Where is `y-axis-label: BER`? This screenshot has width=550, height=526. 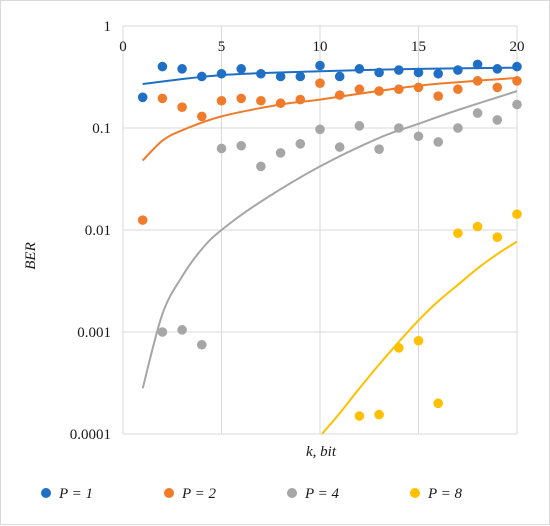 y-axis-label: BER is located at coordinates (31, 256).